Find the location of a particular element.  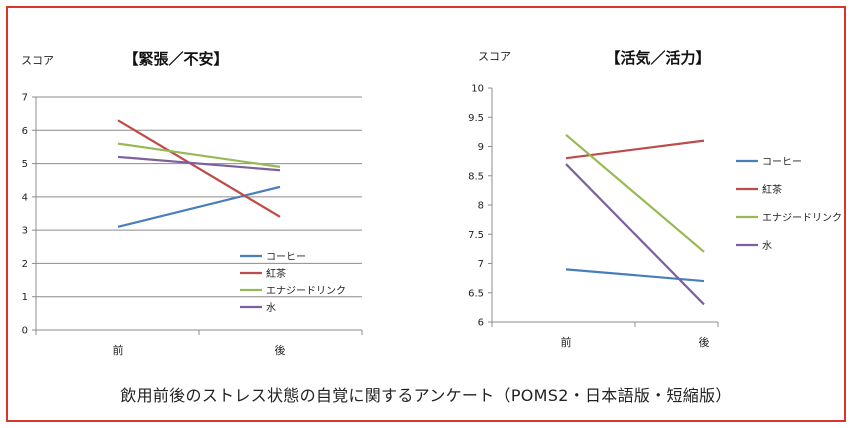

y-tick-label: 3 is located at coordinates (25, 231).